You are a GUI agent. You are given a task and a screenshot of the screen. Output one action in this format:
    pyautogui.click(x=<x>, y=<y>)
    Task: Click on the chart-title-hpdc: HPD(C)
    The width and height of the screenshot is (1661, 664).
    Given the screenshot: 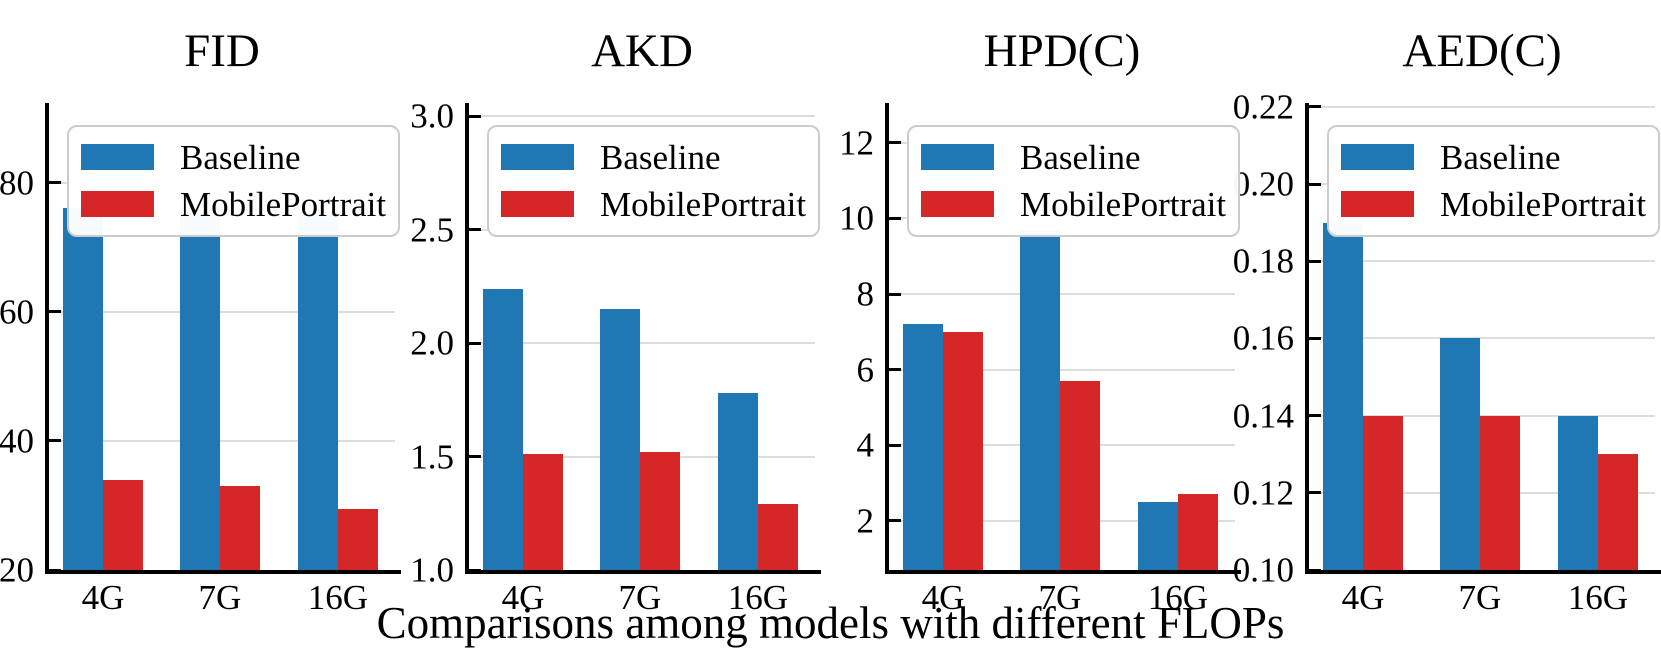 What is the action you would take?
    pyautogui.click(x=1062, y=51)
    